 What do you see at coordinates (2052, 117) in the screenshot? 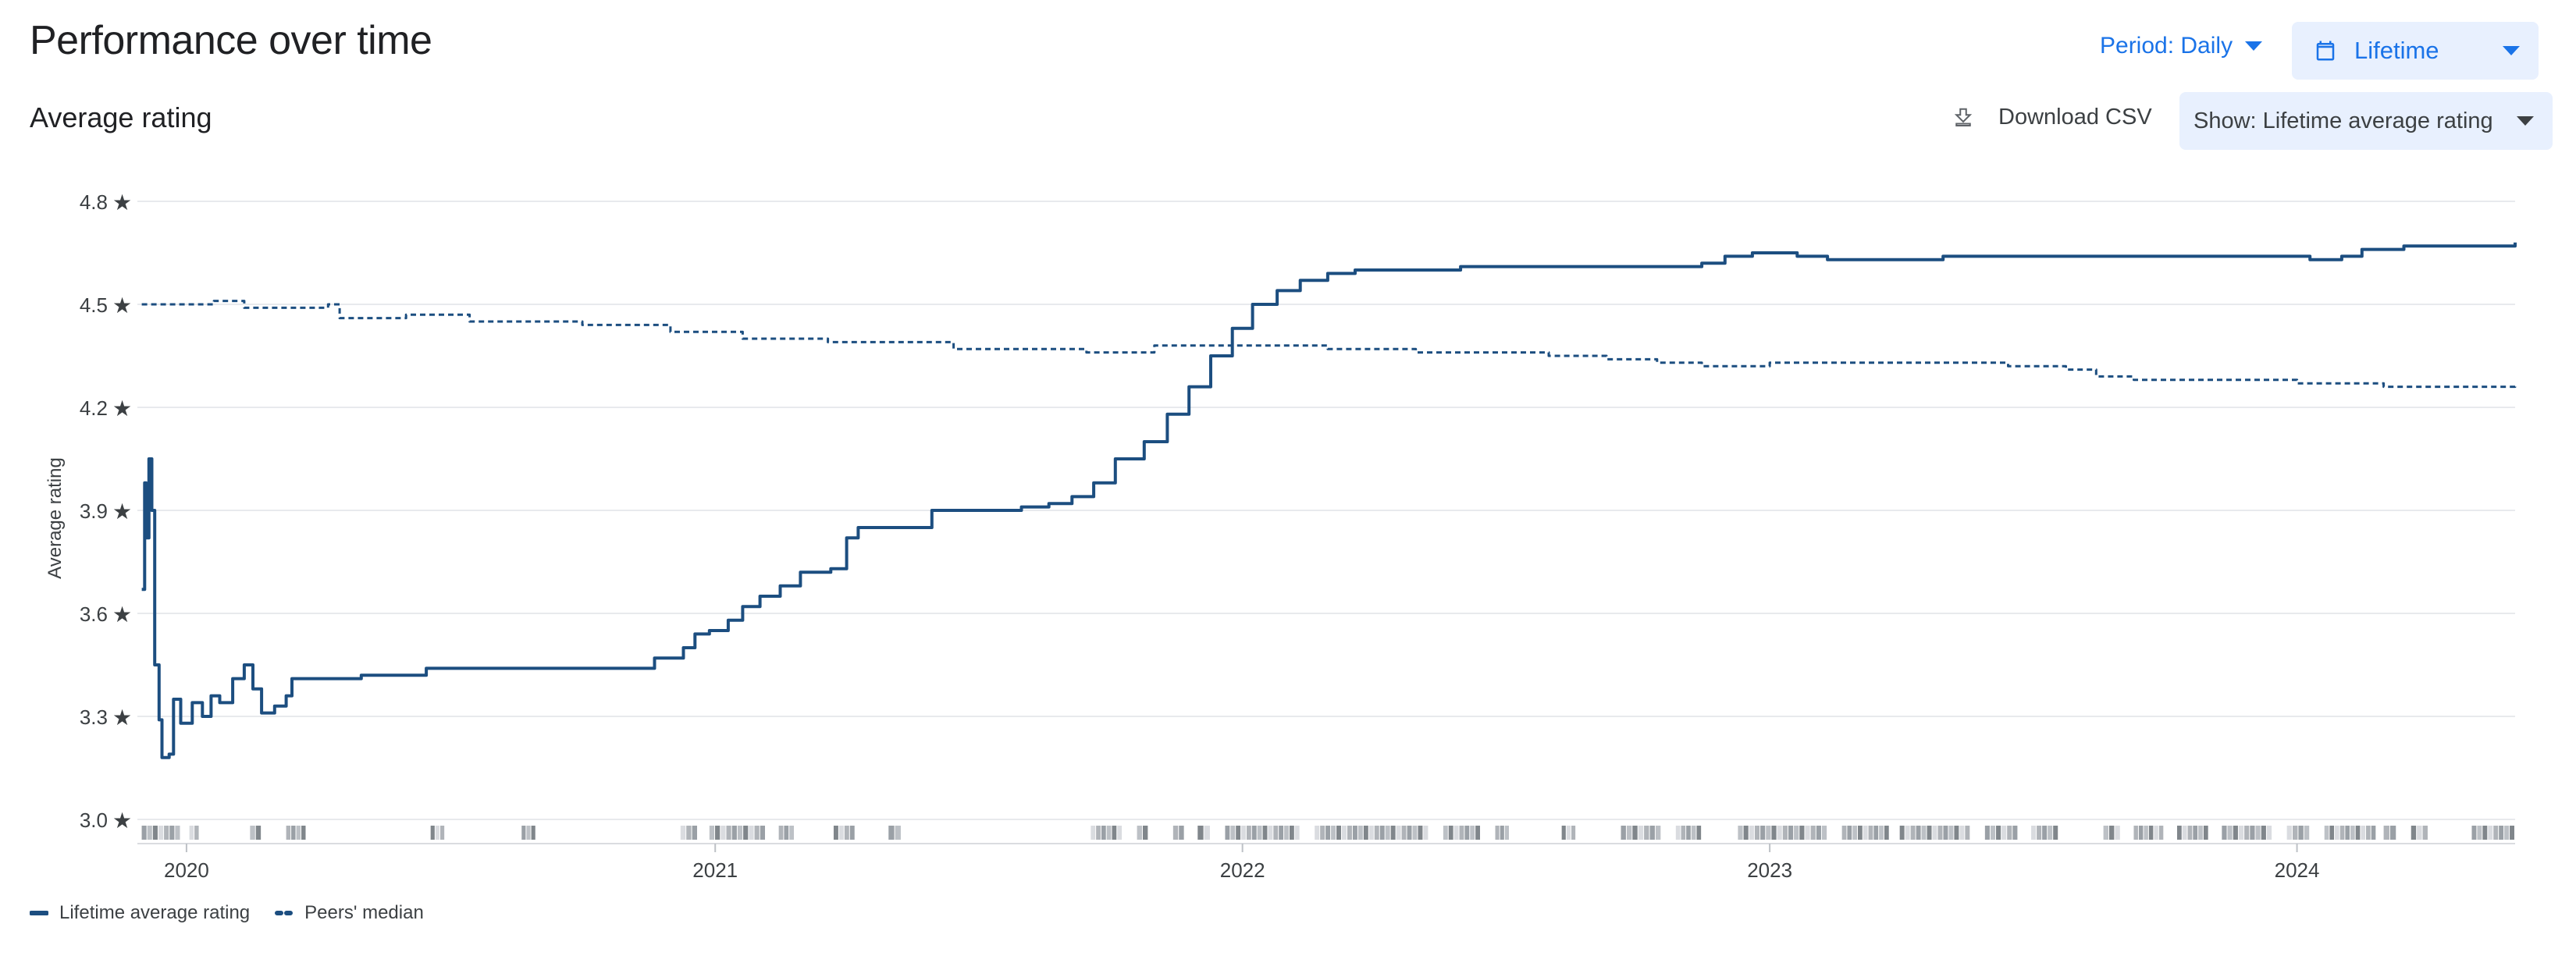
I see `download-csv-button: Download CSV` at bounding box center [2052, 117].